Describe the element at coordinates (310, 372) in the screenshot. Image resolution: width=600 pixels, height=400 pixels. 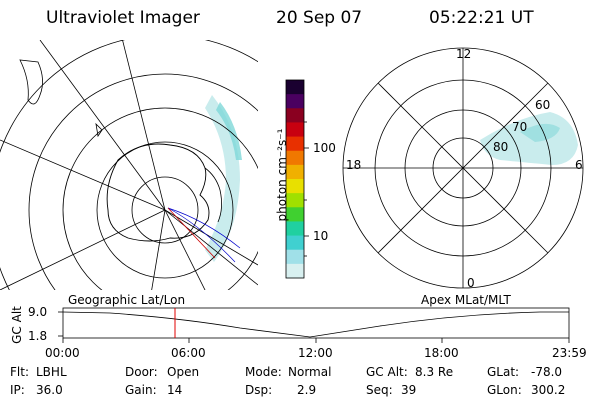
I see `info-mode-value: Normal` at that location.